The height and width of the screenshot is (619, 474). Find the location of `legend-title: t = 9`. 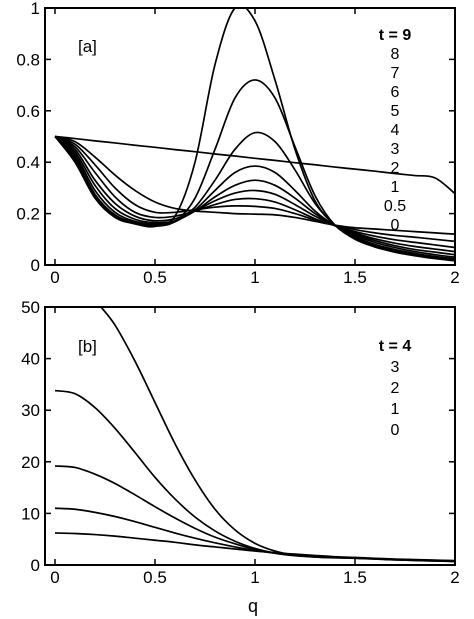

legend-title: t = 9 is located at coordinates (395, 35).